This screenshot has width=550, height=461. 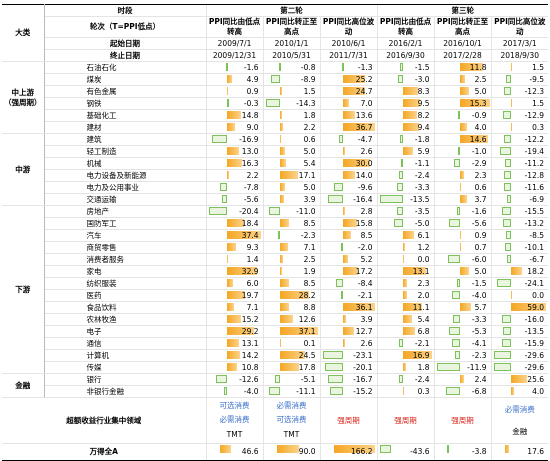 I want to click on value-cell: -0.8, so click(x=291, y=67).